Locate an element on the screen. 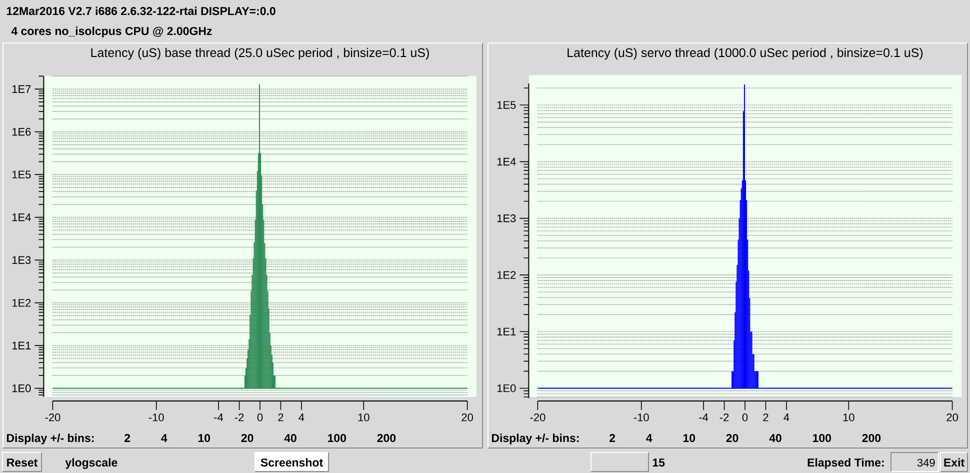  y-tick-label: 1E6 is located at coordinates (21, 132).